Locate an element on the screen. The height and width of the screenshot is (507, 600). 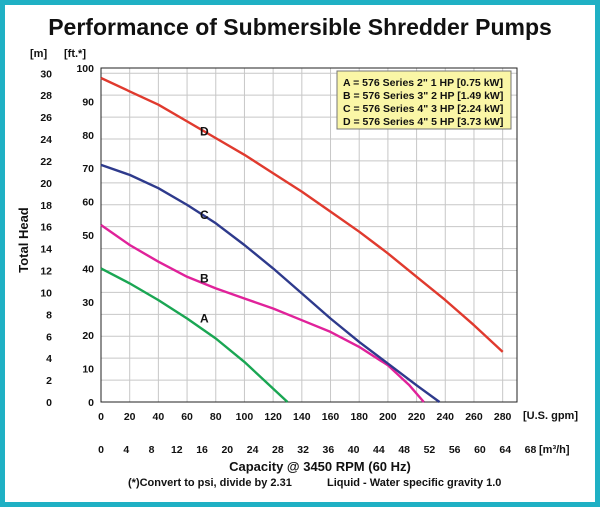
x-tick-label-gpm: 0 is located at coordinates (101, 417).